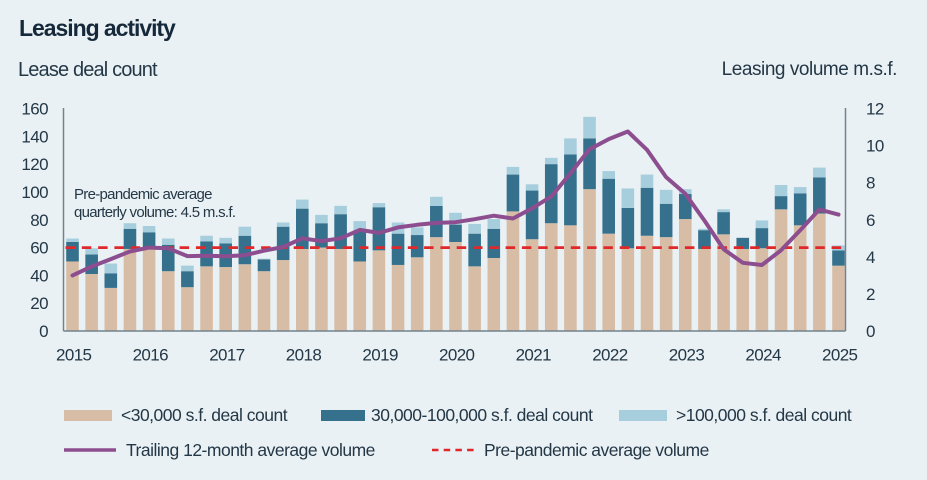 Image resolution: width=927 pixels, height=480 pixels. I want to click on svg-text: 2025, so click(840, 355).